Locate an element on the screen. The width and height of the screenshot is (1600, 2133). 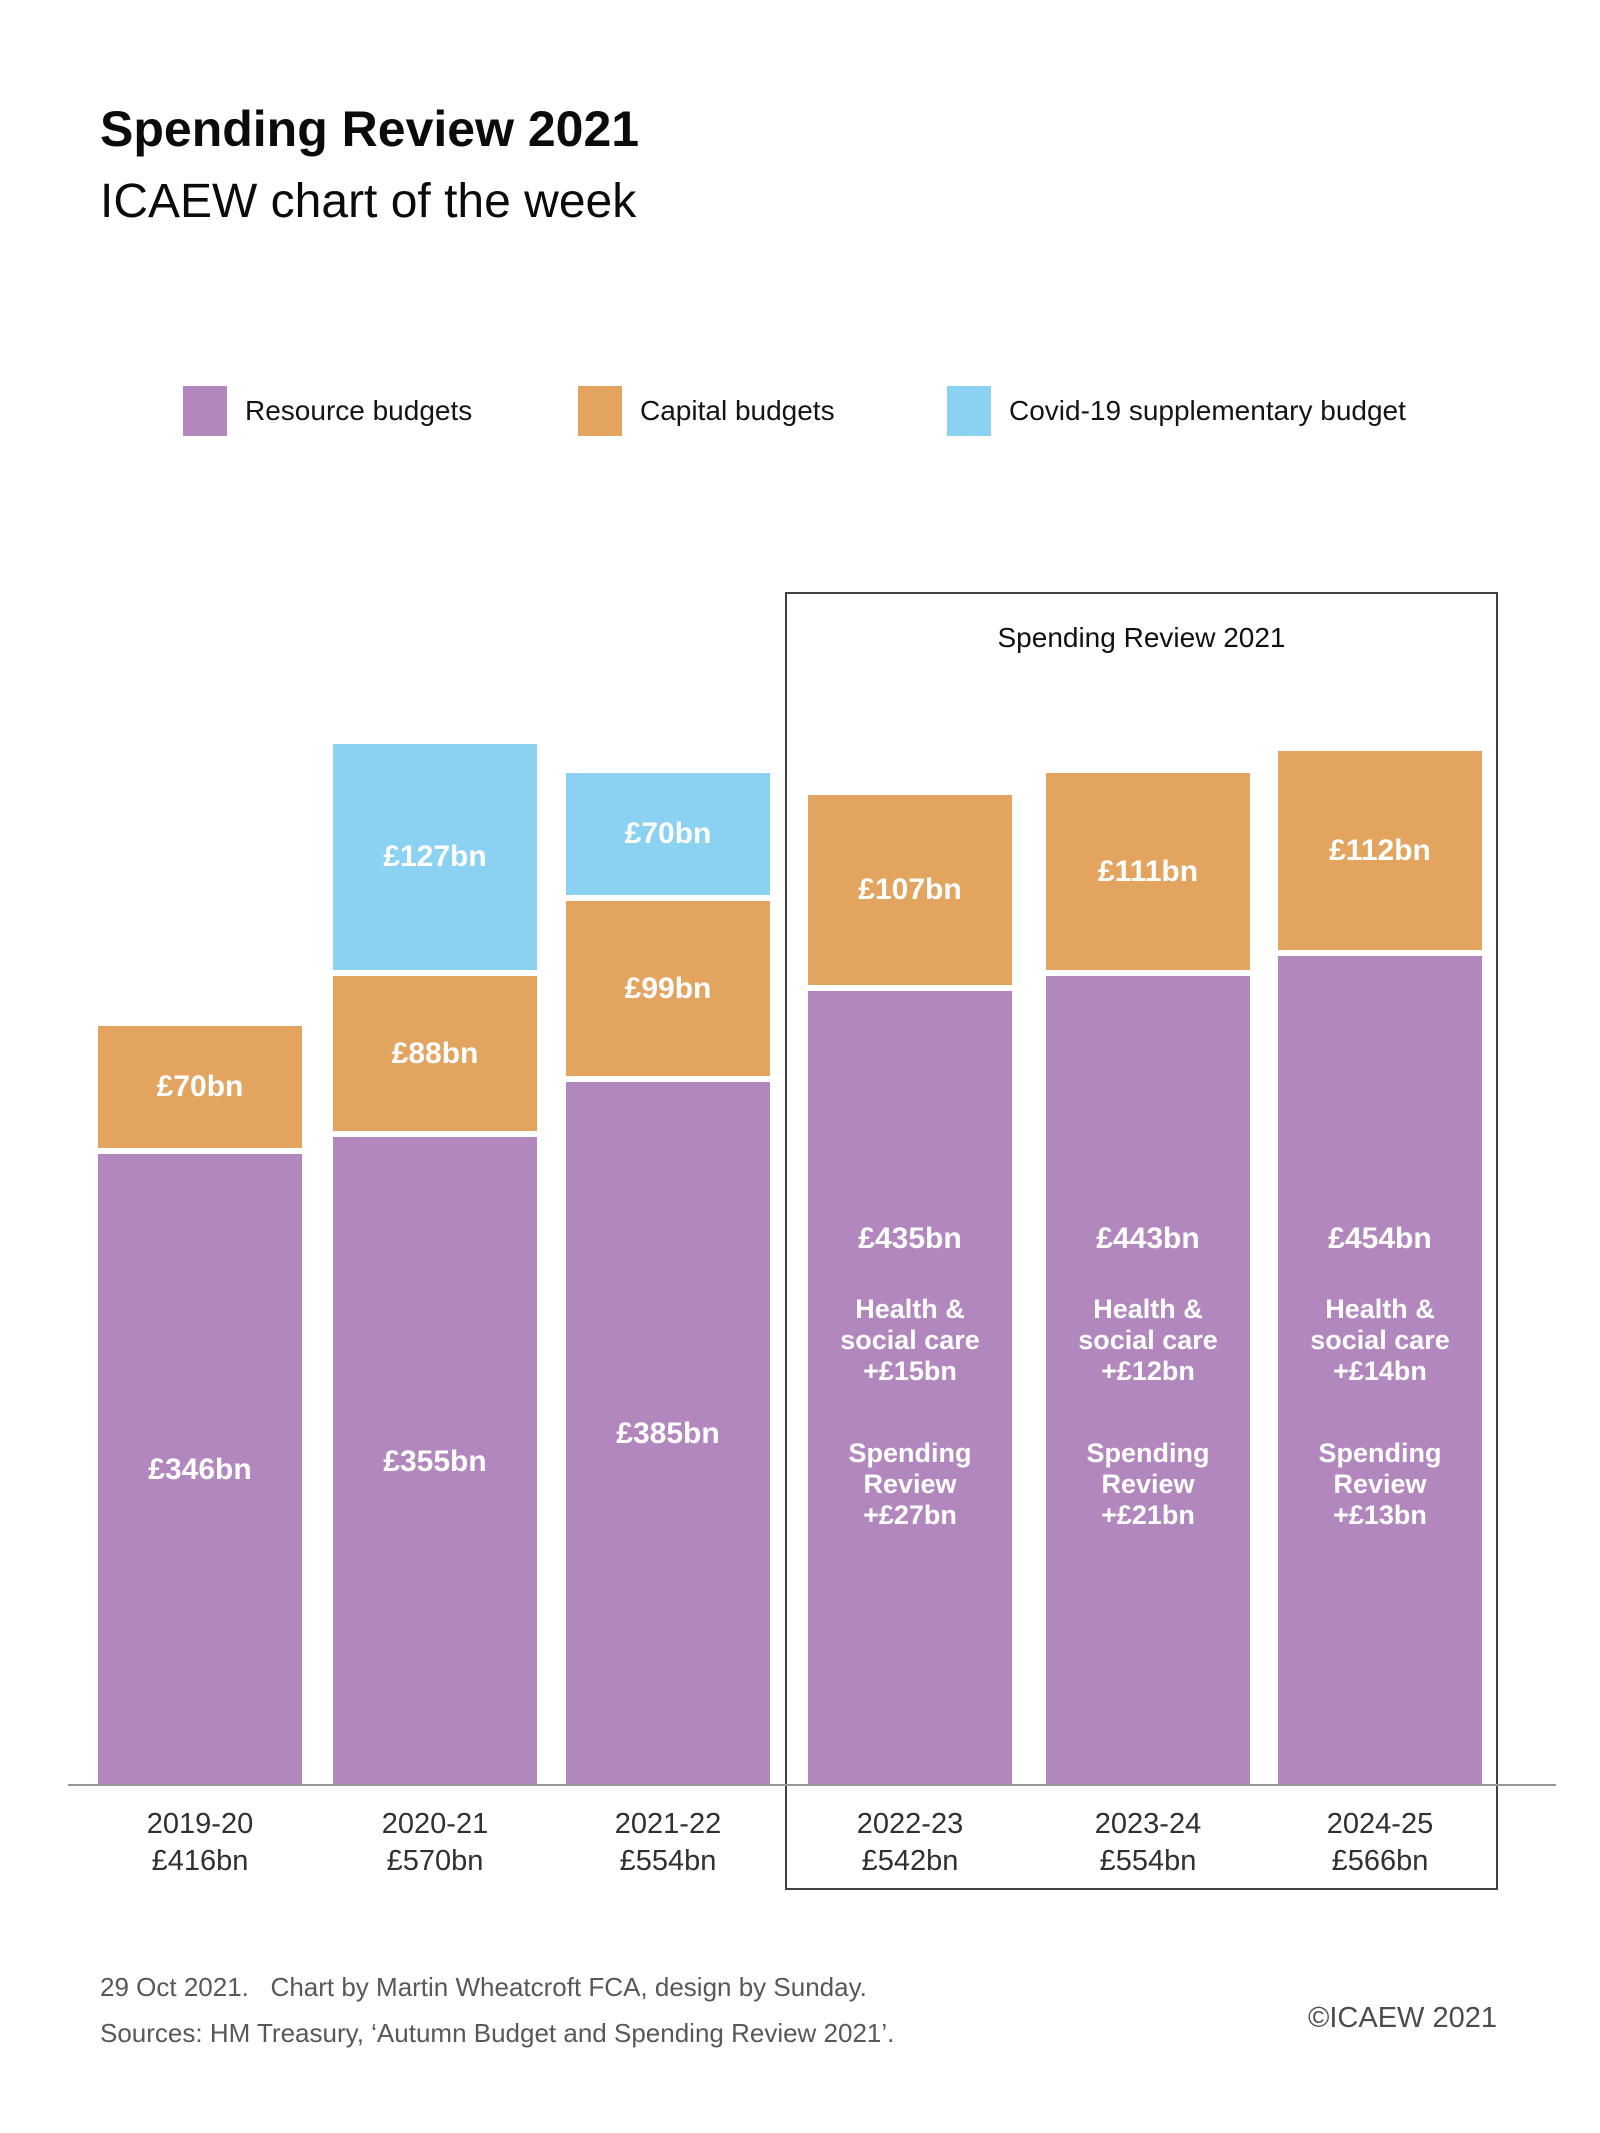
legend-item-resource-budgets: Resource budgets is located at coordinates (327, 411).